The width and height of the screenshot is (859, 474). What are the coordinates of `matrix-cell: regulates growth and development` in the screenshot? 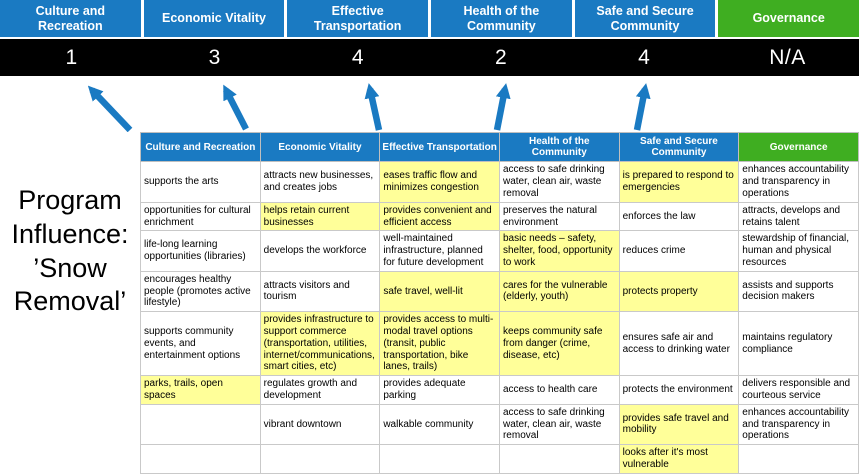 It's located at (320, 390).